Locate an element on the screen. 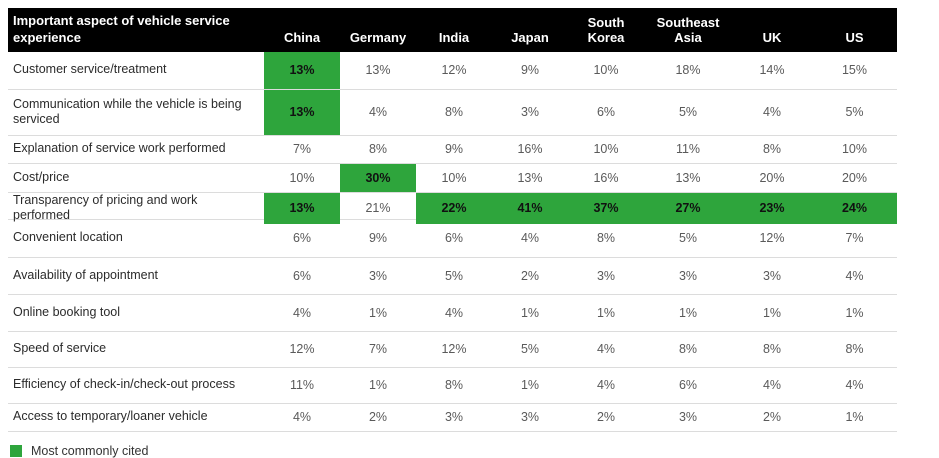  value-cell-us: 20% is located at coordinates (854, 177).